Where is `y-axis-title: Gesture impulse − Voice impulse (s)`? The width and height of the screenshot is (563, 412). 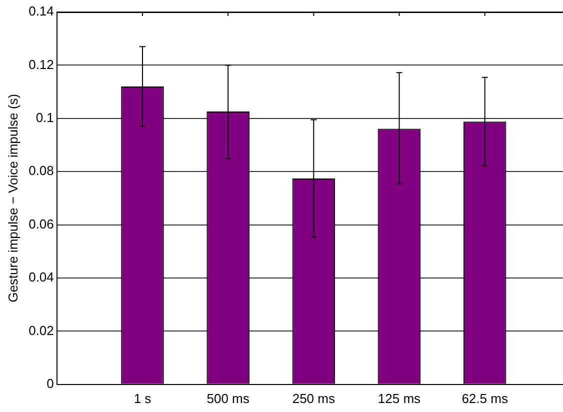
y-axis-title: Gesture impulse − Voice impulse (s) is located at coordinates (12, 198).